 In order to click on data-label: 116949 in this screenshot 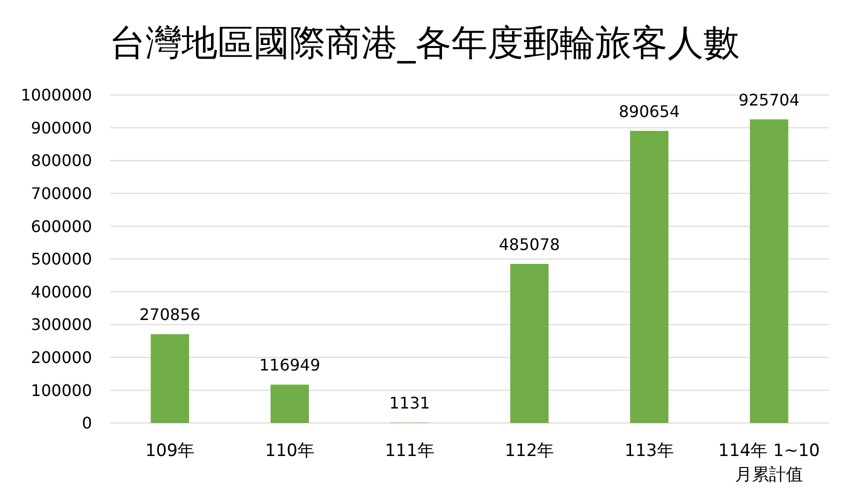, I will do `click(289, 365)`.